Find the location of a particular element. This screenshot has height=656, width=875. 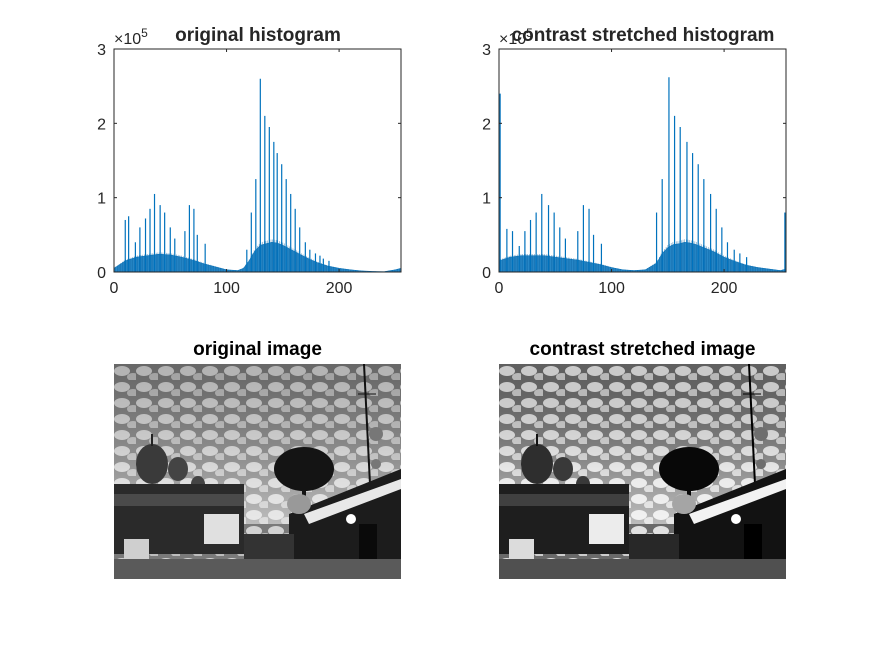

chart-title: original histogram is located at coordinates (258, 35).